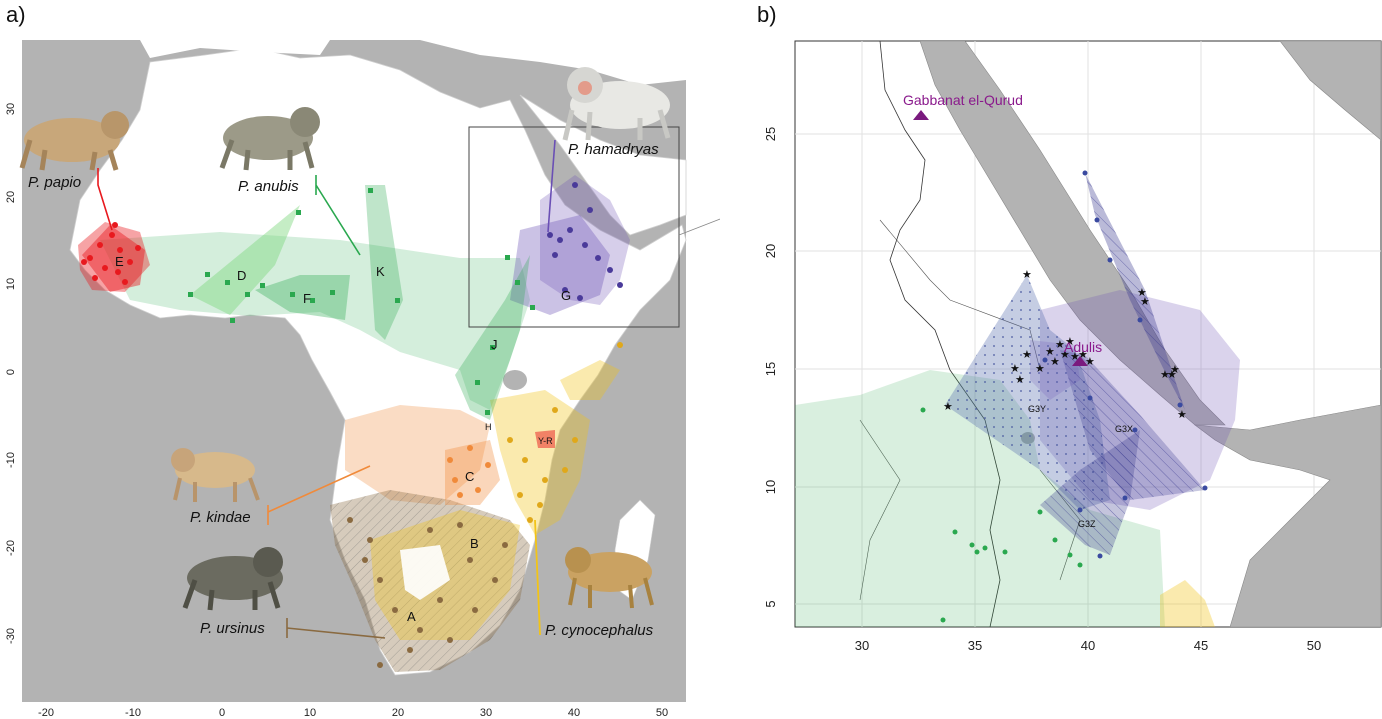 Image resolution: width=1382 pixels, height=719 pixels. I want to click on hamadryas-leader, so click(551, 186).